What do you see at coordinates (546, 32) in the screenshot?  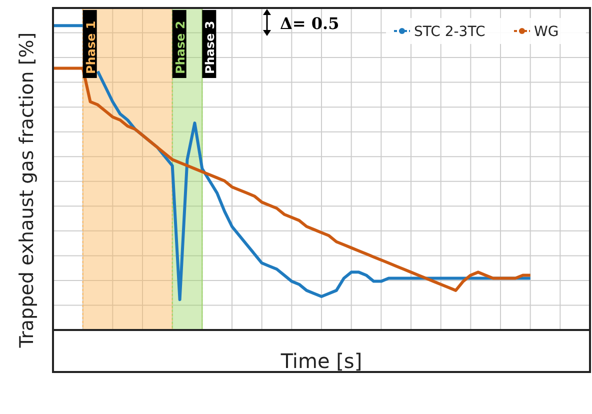 I see `legend-label: WG` at bounding box center [546, 32].